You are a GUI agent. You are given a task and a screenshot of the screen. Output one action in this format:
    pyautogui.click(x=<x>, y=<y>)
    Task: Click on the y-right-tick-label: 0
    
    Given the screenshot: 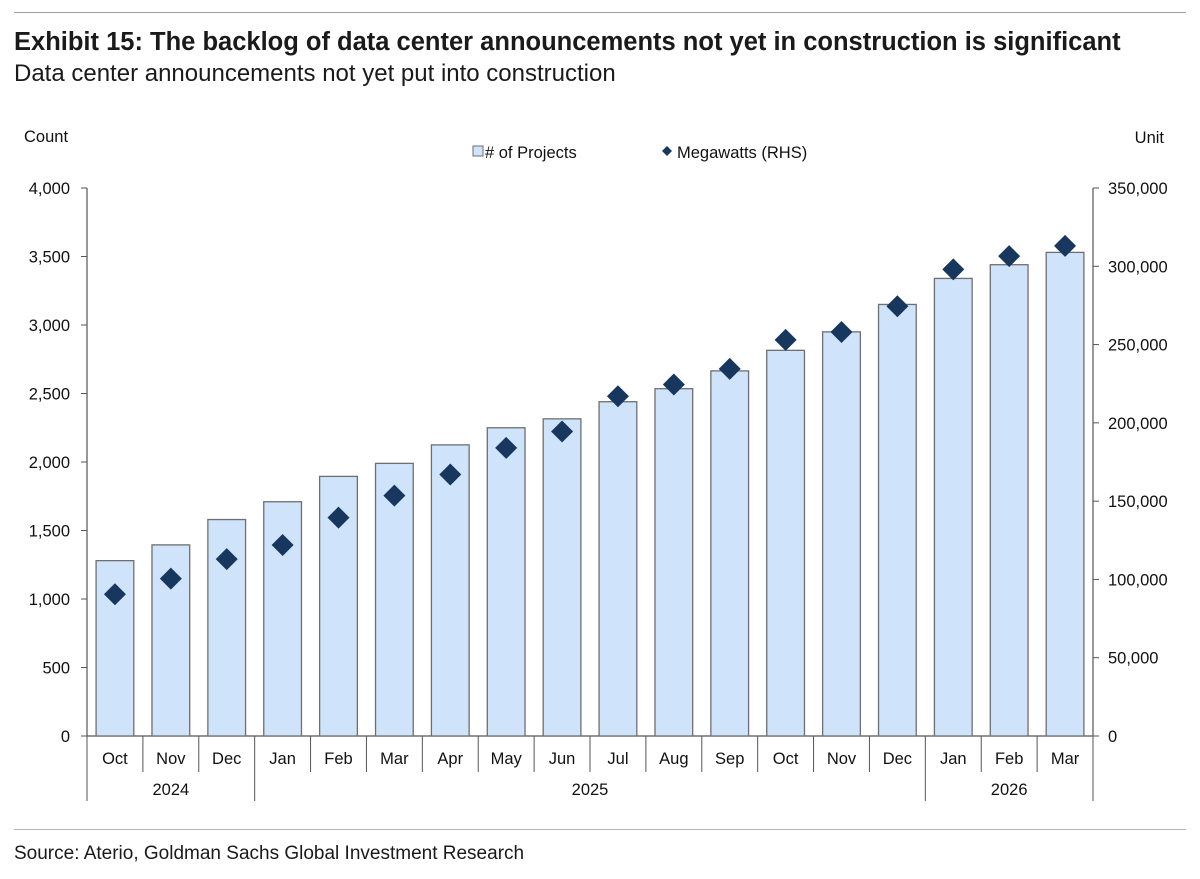 What is the action you would take?
    pyautogui.click(x=1112, y=737)
    